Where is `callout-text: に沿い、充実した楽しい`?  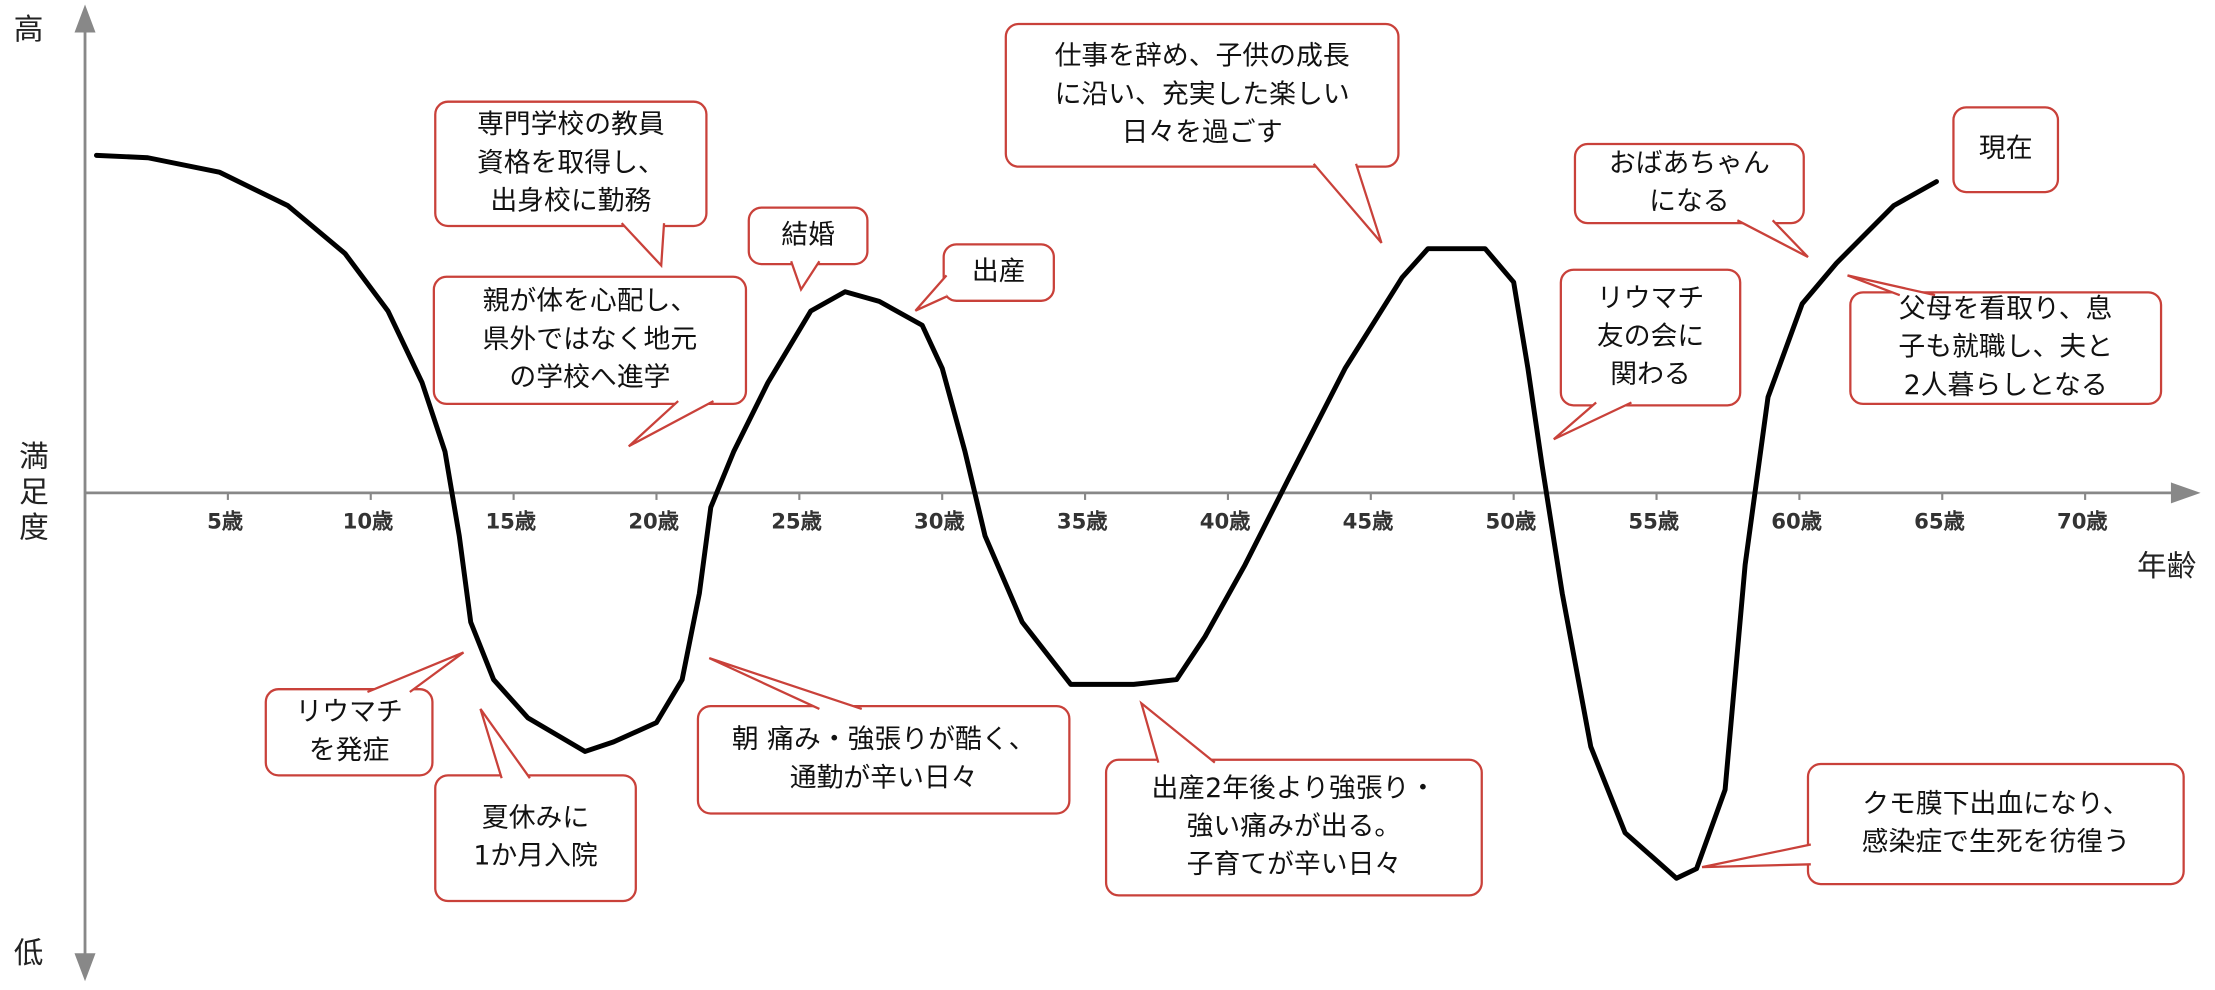
callout-text: に沿い、充実した楽しい is located at coordinates (1202, 94).